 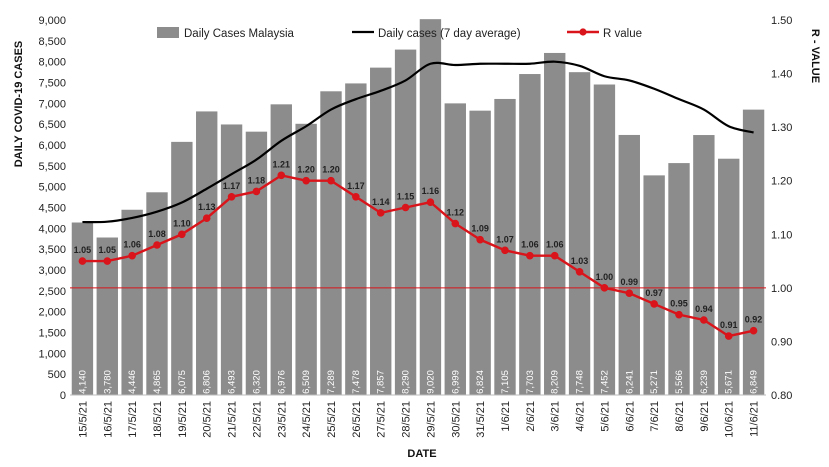 I want to click on r-value-label: 0.92, so click(x=754, y=320).